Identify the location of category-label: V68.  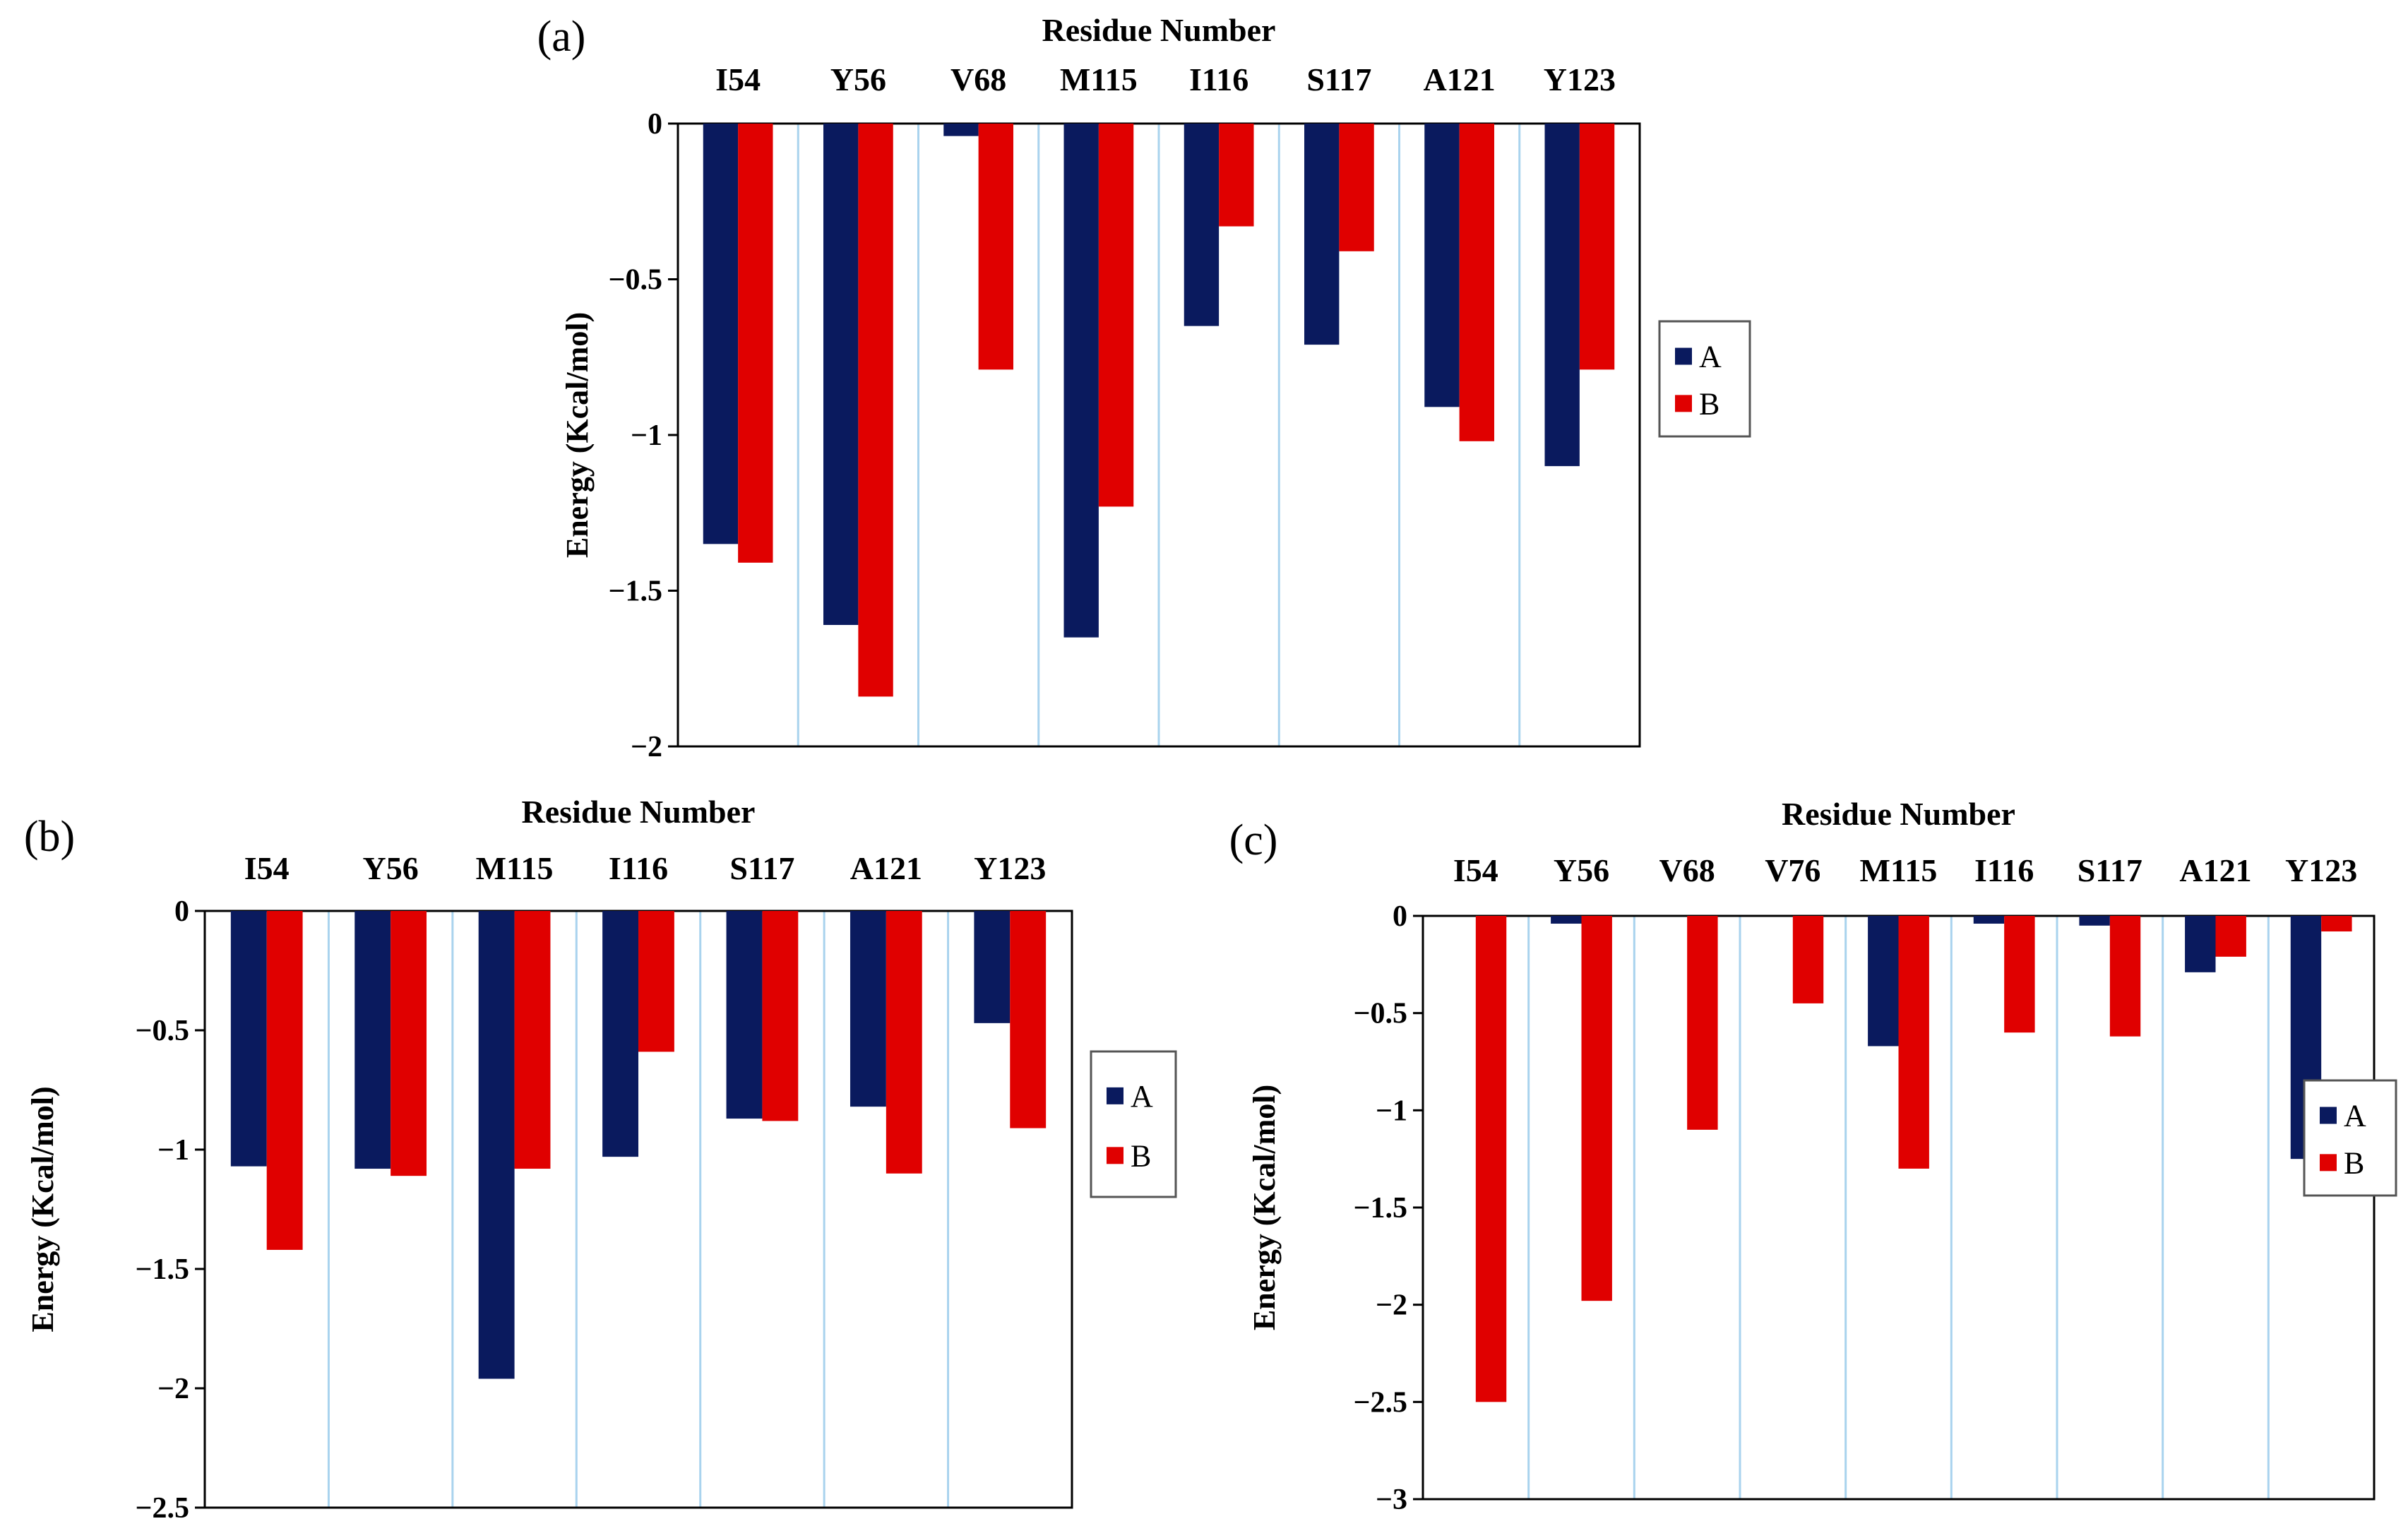
(1687, 870).